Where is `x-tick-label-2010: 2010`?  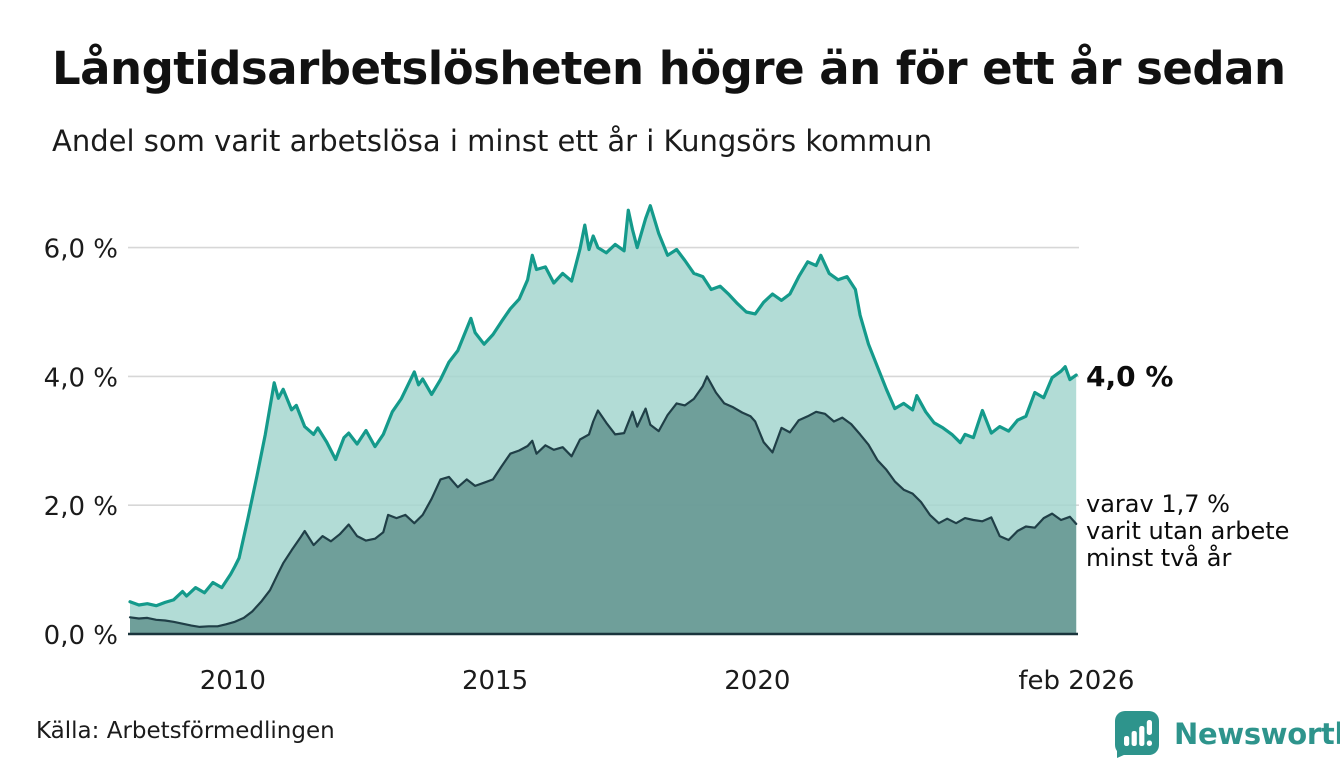 x-tick-label-2010: 2010 is located at coordinates (233, 681).